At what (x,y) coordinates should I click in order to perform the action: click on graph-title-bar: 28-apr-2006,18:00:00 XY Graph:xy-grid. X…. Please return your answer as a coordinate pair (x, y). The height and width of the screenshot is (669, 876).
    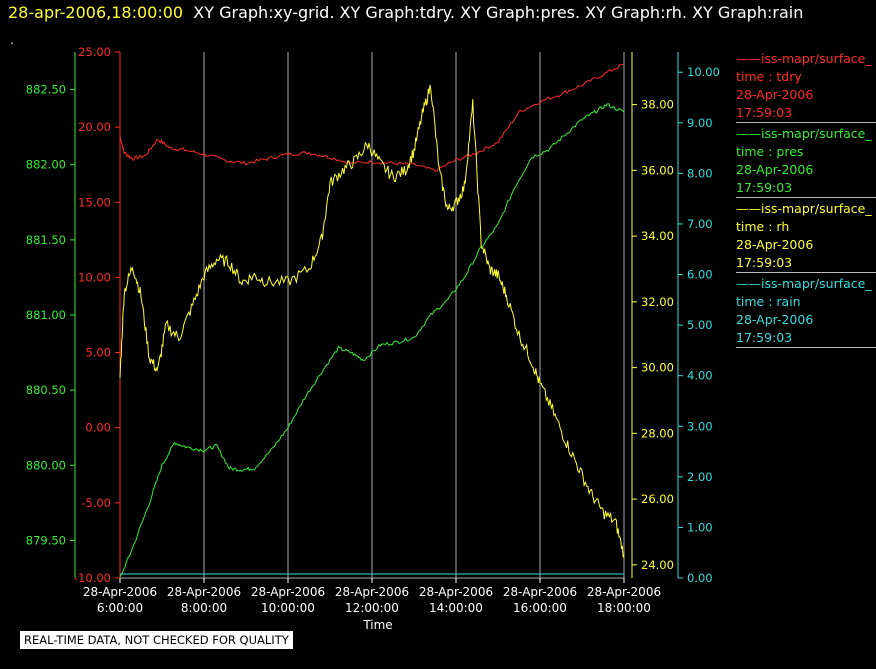
    Looking at the image, I should click on (405, 12).